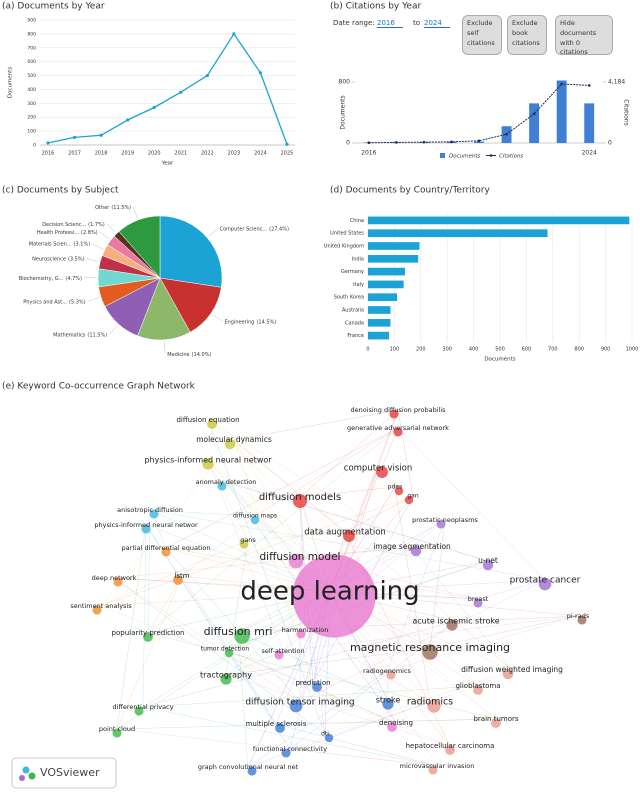 This screenshot has width=640, height=792. I want to click on x-tick-label: 2019, so click(127, 154).